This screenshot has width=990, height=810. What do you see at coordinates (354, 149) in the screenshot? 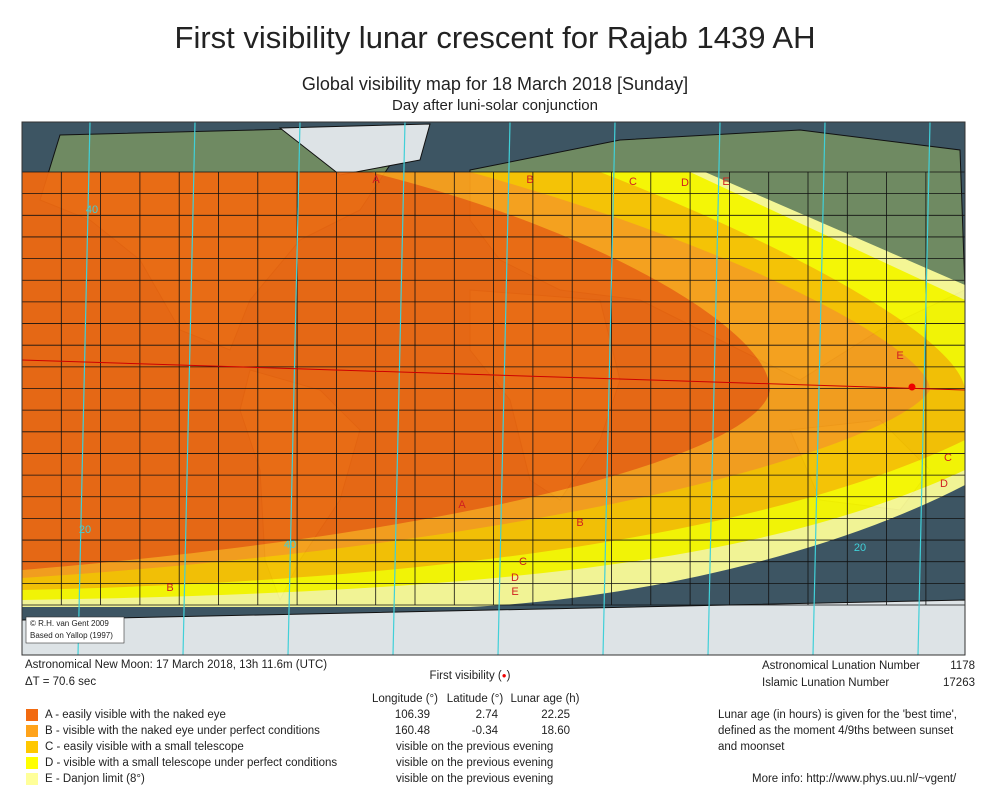
I see `greenland` at bounding box center [354, 149].